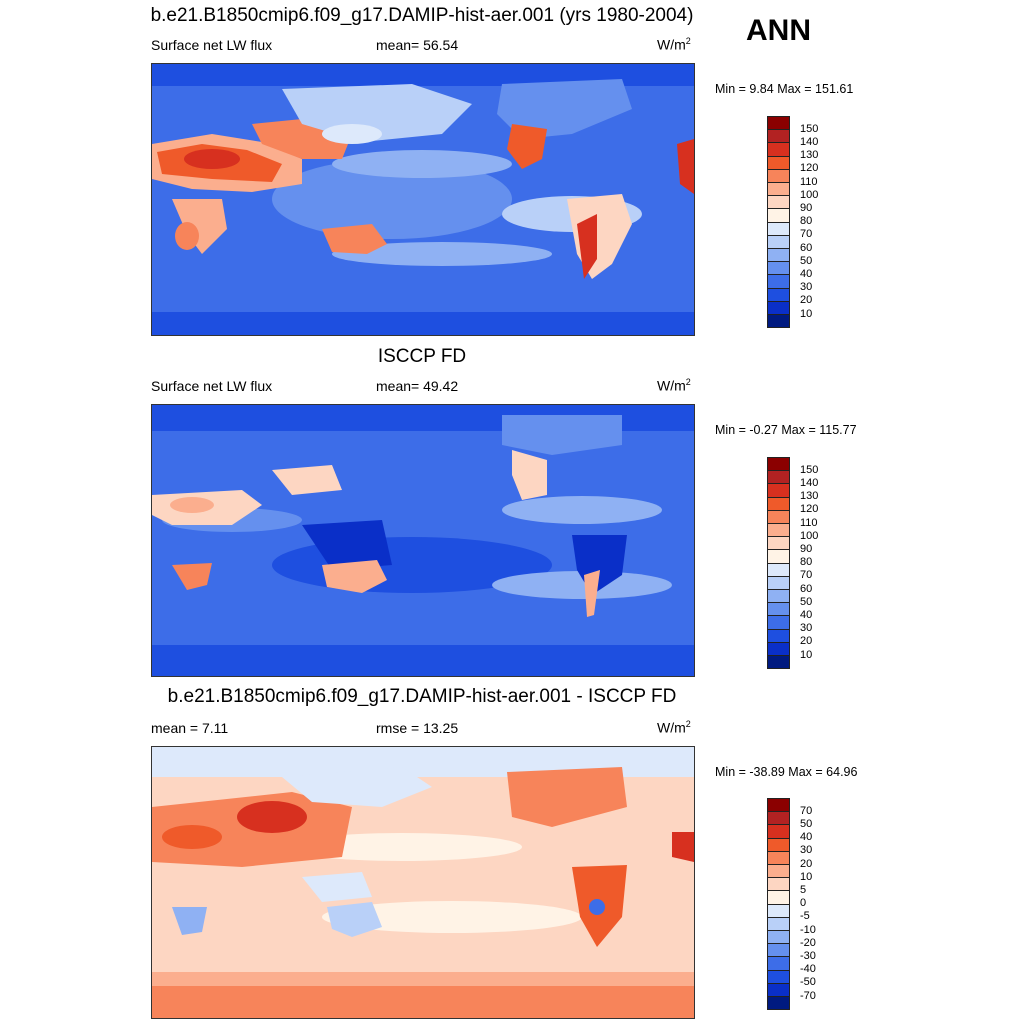 The image size is (1024, 1024). What do you see at coordinates (786, 772) in the screenshot?
I see `panel-3-minmax: Min = -38.89 Max = 64.96` at bounding box center [786, 772].